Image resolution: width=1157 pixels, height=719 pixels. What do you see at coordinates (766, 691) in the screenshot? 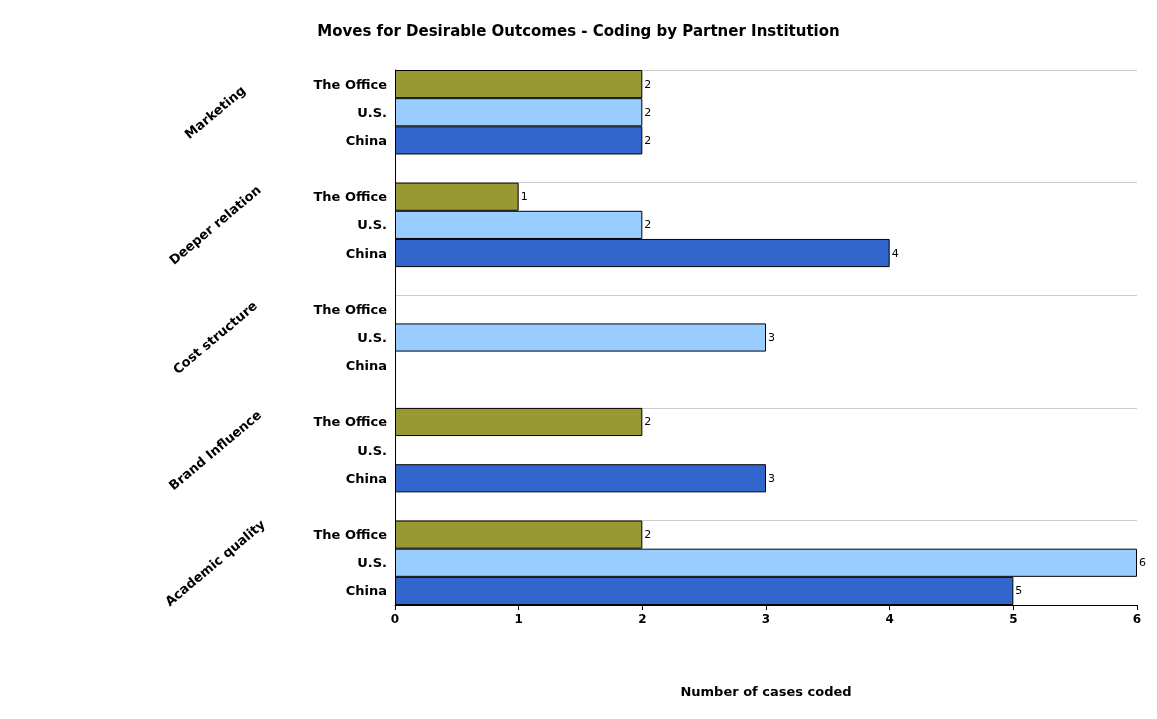
I see `x-axis-title: Number of cases coded` at bounding box center [766, 691].